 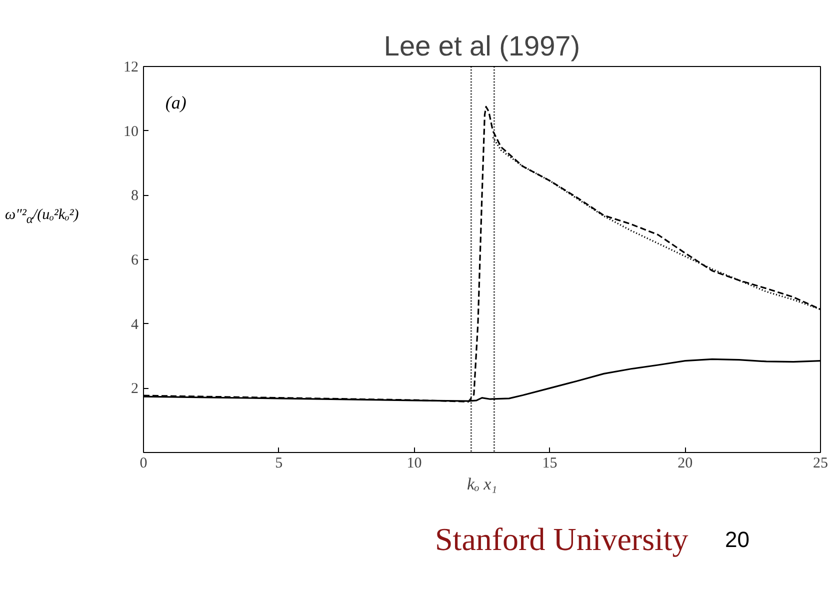 What do you see at coordinates (482, 484) in the screenshot?
I see `x-axis-title: kₒ x₁` at bounding box center [482, 484].